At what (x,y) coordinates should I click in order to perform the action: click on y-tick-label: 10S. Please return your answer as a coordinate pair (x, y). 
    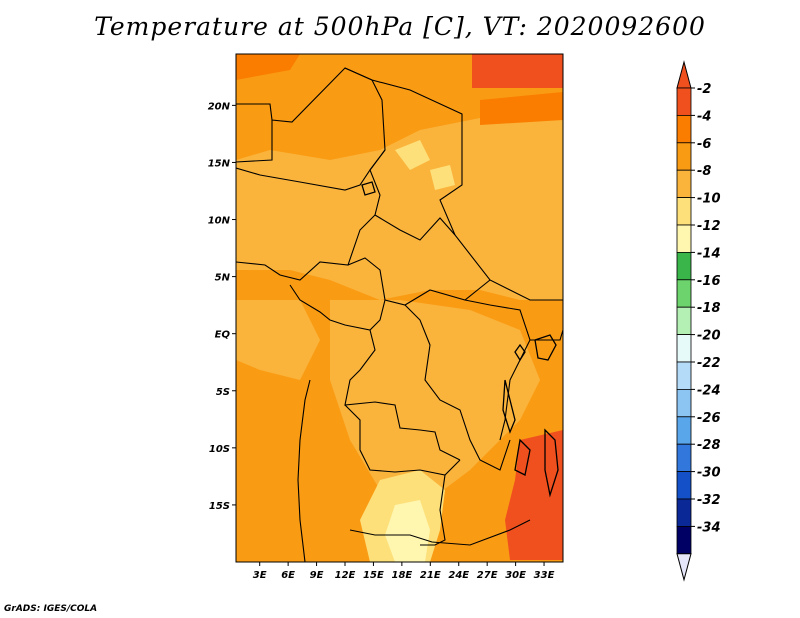
    Looking at the image, I should click on (219, 449).